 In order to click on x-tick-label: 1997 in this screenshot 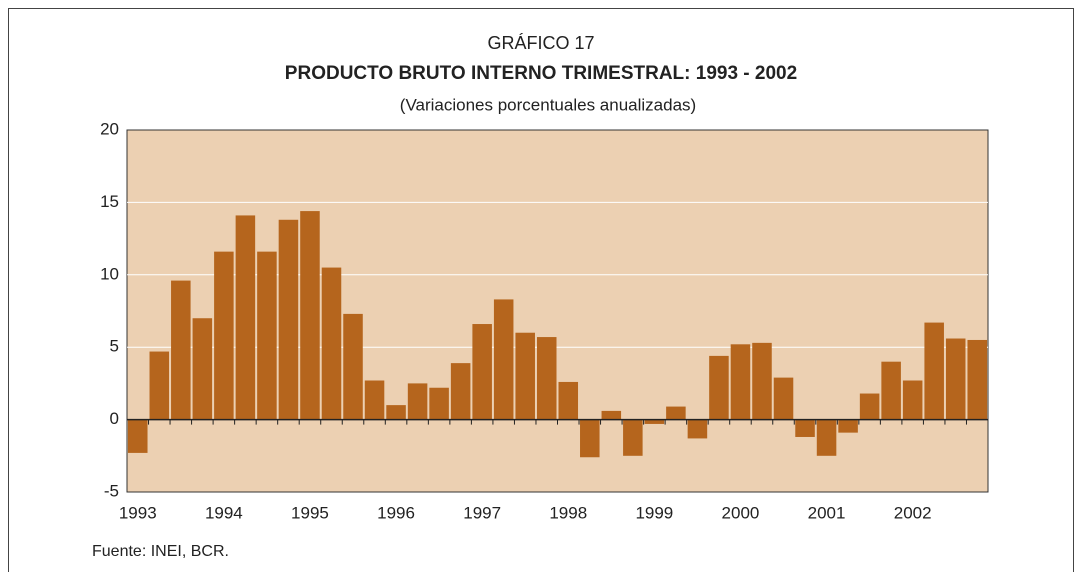, I will do `click(482, 512)`.